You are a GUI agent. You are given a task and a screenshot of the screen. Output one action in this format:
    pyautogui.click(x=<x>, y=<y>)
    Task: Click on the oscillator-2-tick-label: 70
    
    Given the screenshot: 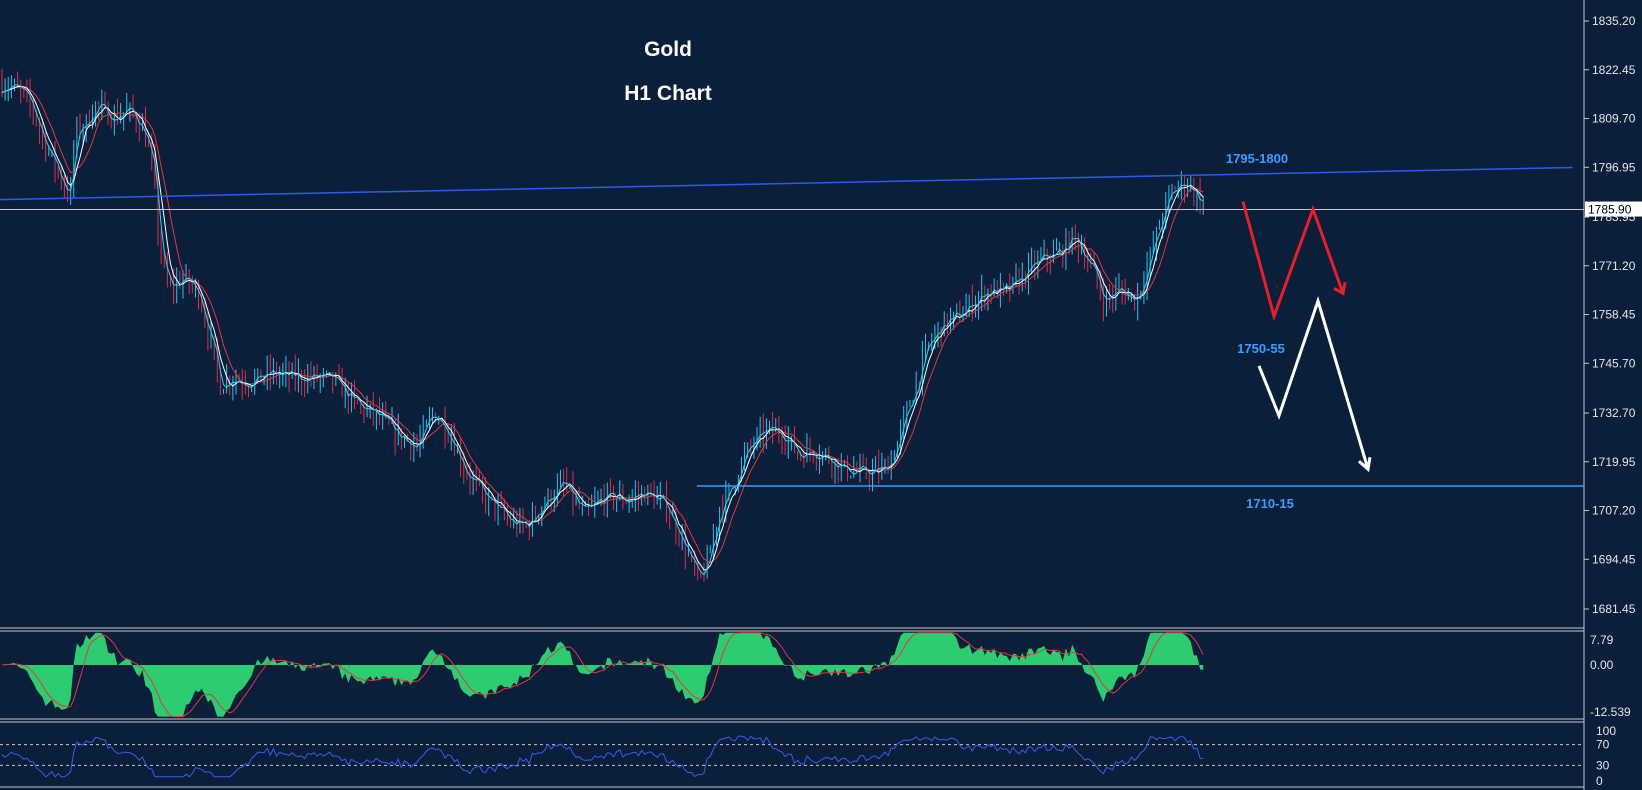 What is the action you would take?
    pyautogui.click(x=1603, y=745)
    